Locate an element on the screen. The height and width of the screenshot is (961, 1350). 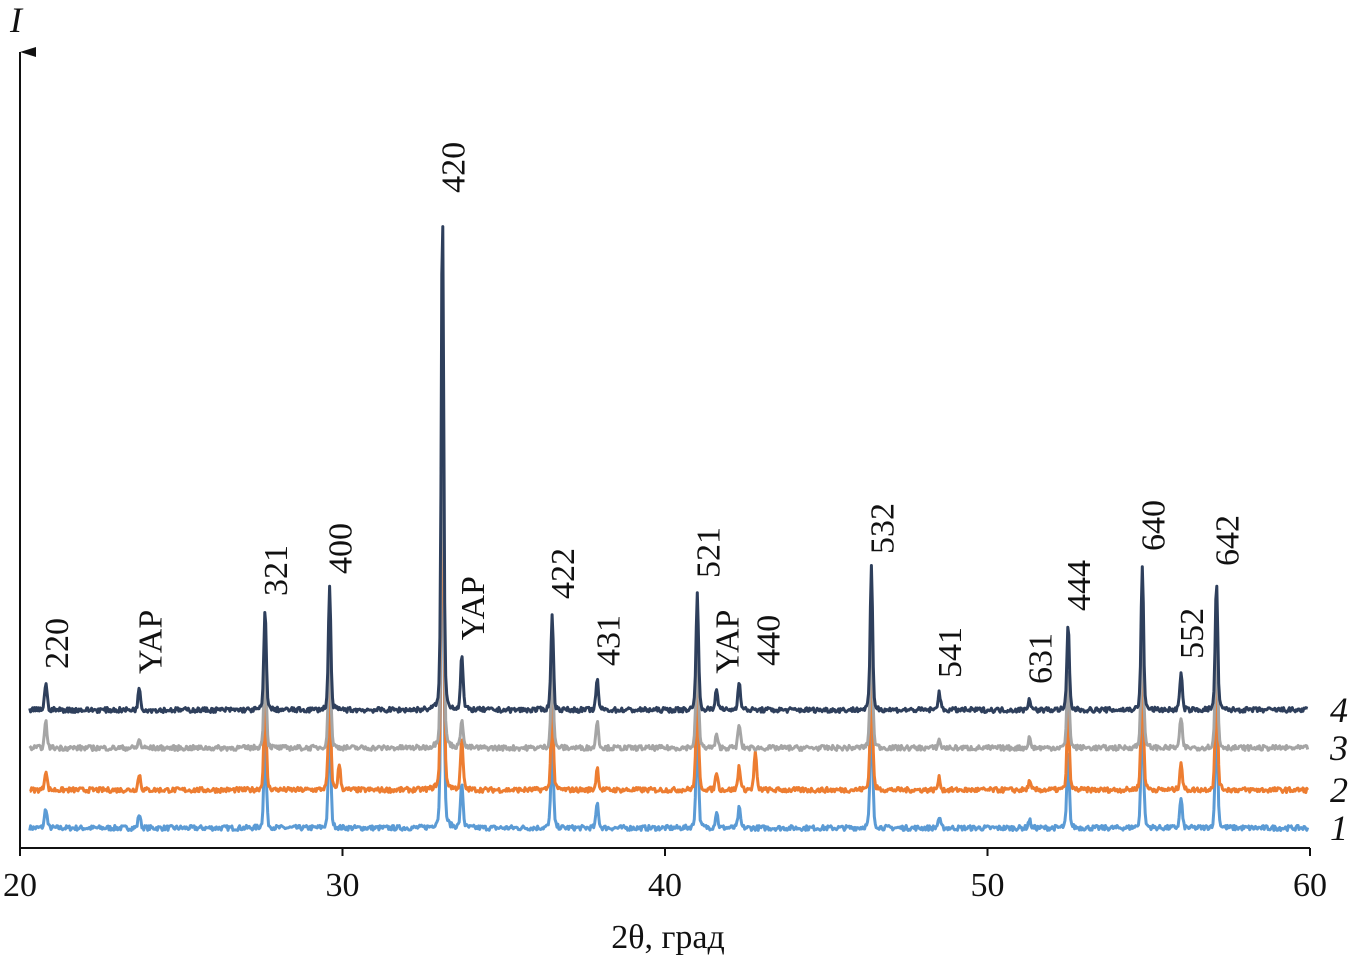
y-axis-label: I is located at coordinates (16, 20).